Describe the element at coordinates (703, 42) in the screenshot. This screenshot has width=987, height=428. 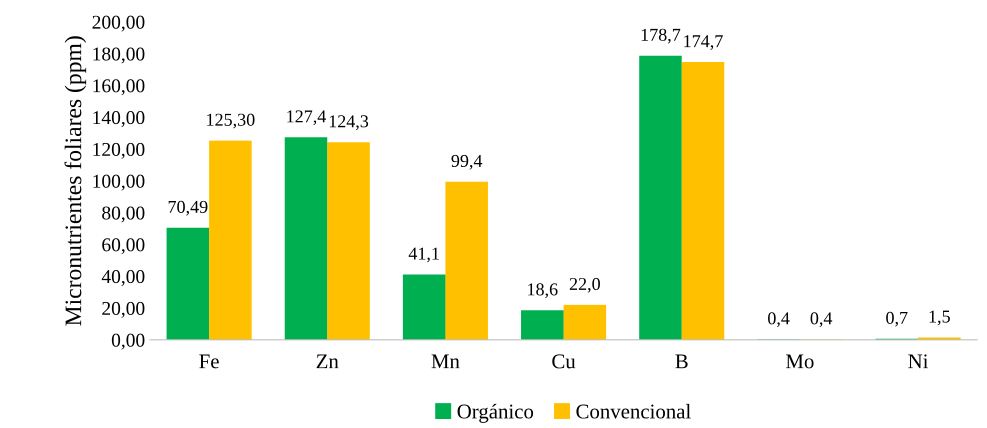
I see `data-label: 174,7` at that location.